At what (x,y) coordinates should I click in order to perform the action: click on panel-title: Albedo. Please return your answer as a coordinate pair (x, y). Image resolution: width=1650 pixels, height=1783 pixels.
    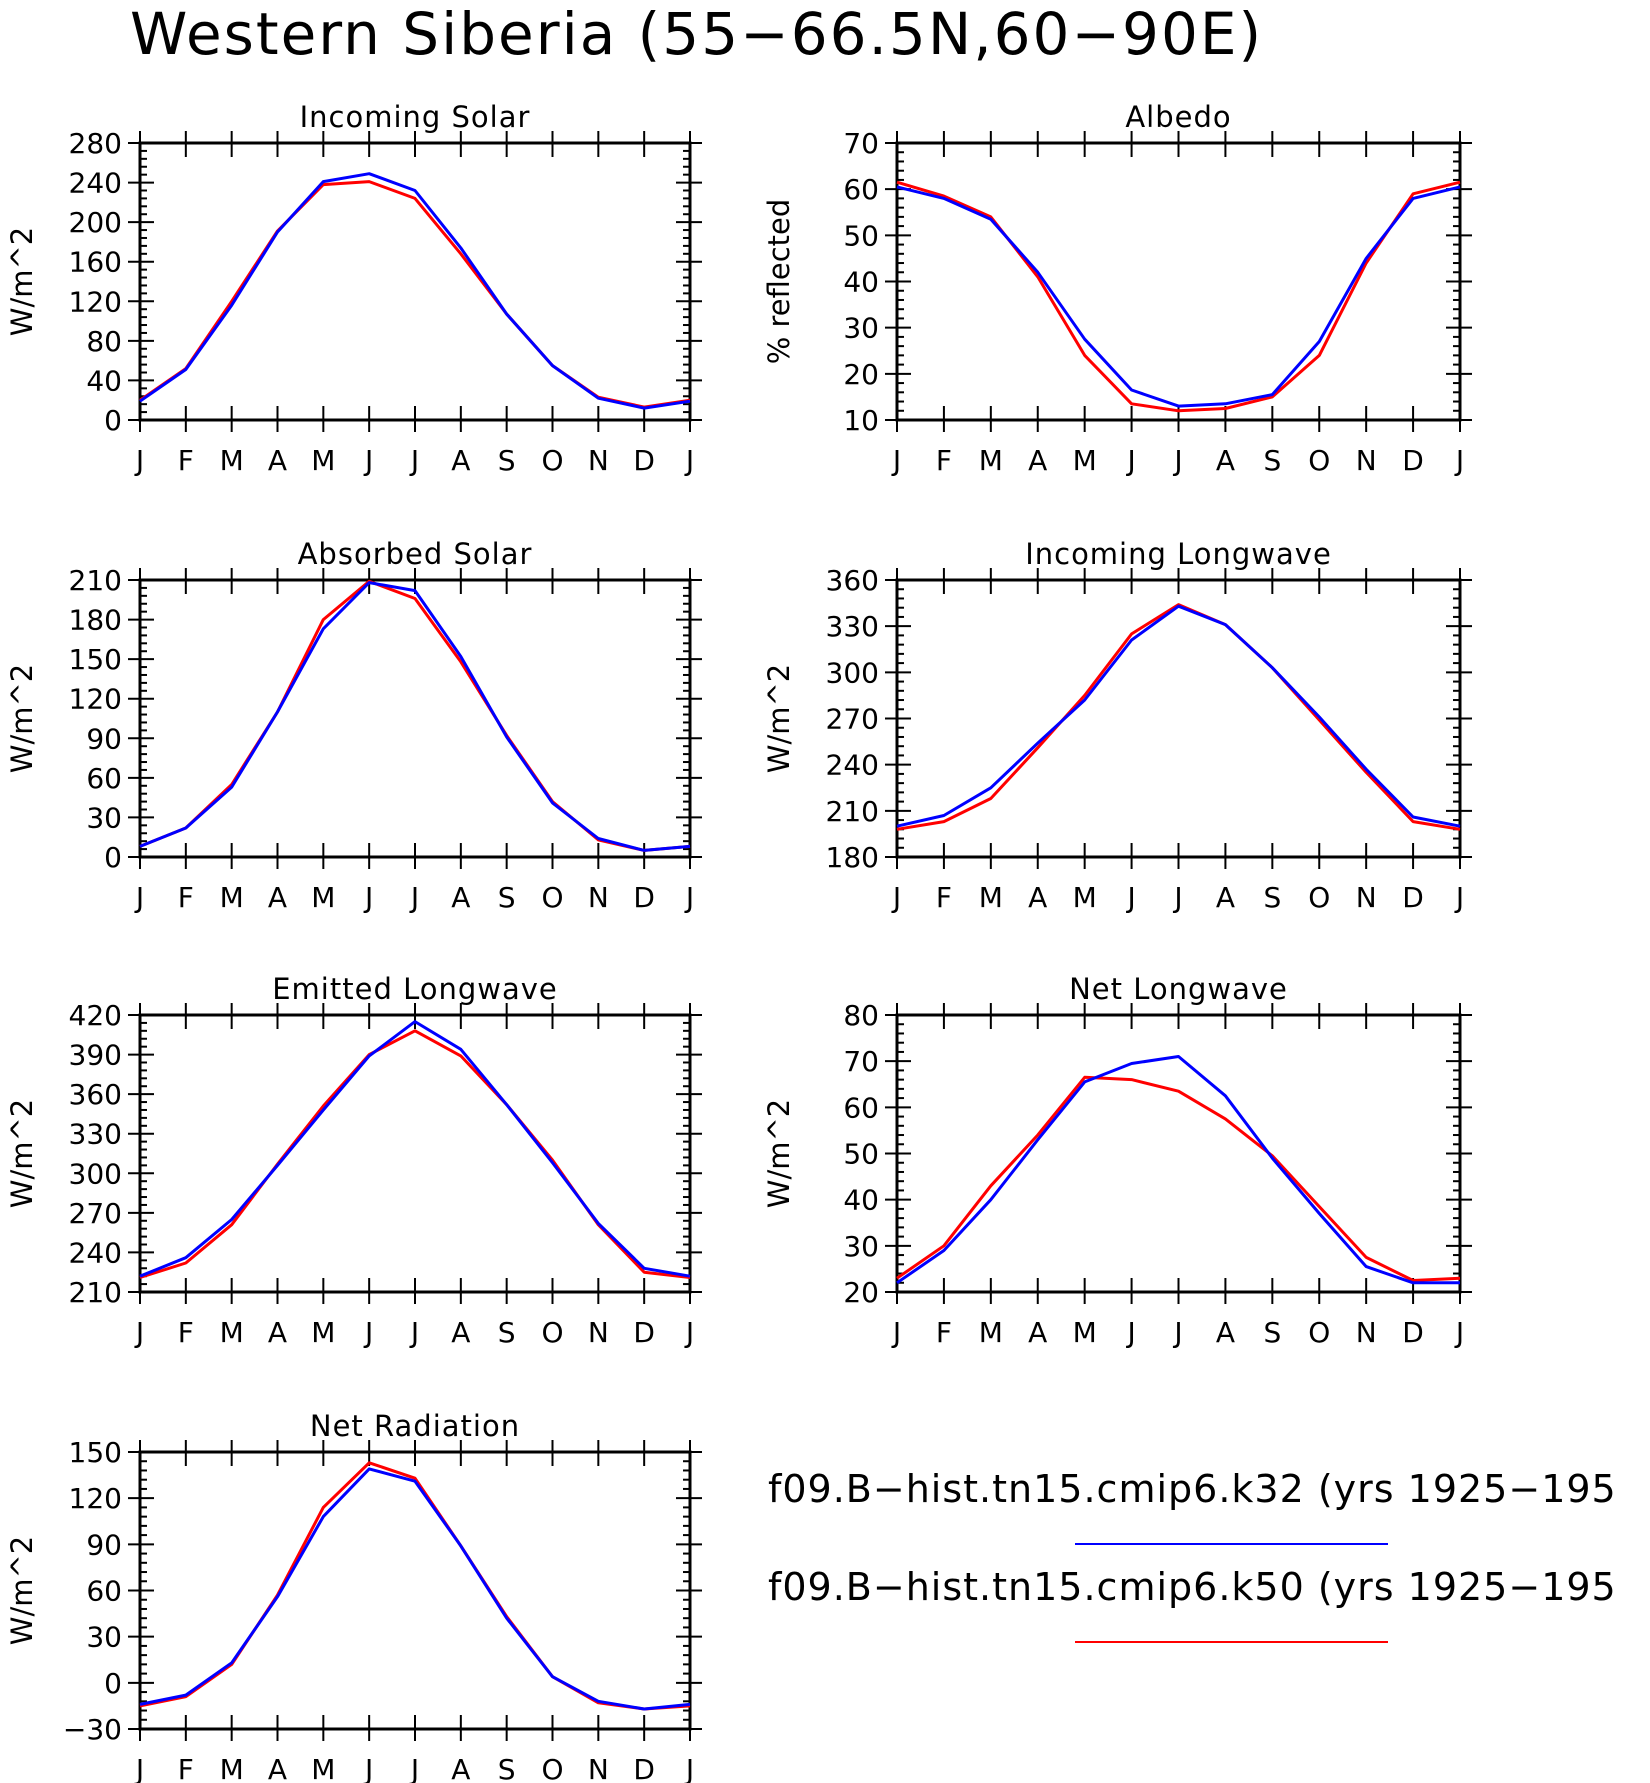
    Looking at the image, I should click on (1178, 117).